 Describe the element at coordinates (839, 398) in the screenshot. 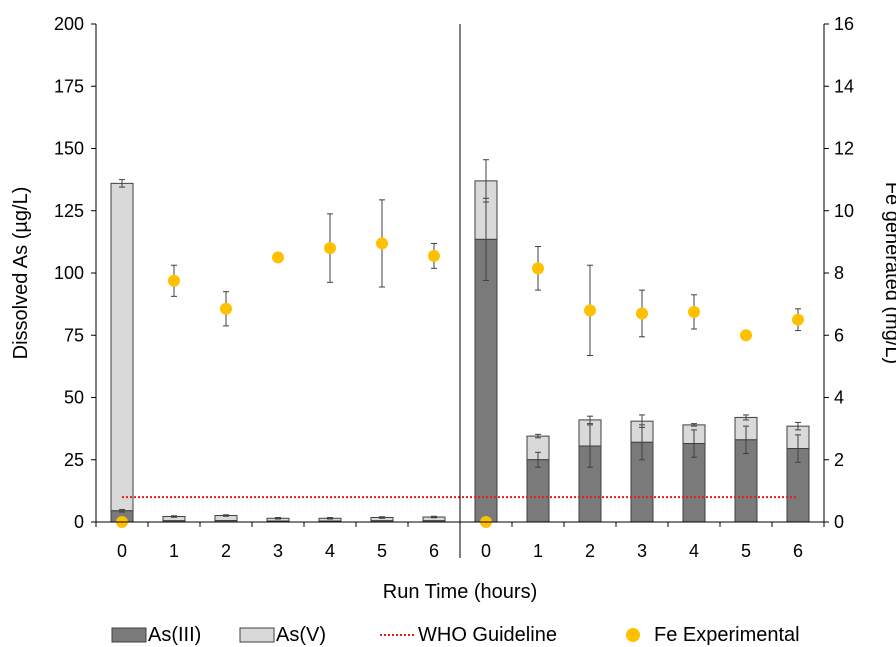

I see `y-tick-label-right: 4` at that location.